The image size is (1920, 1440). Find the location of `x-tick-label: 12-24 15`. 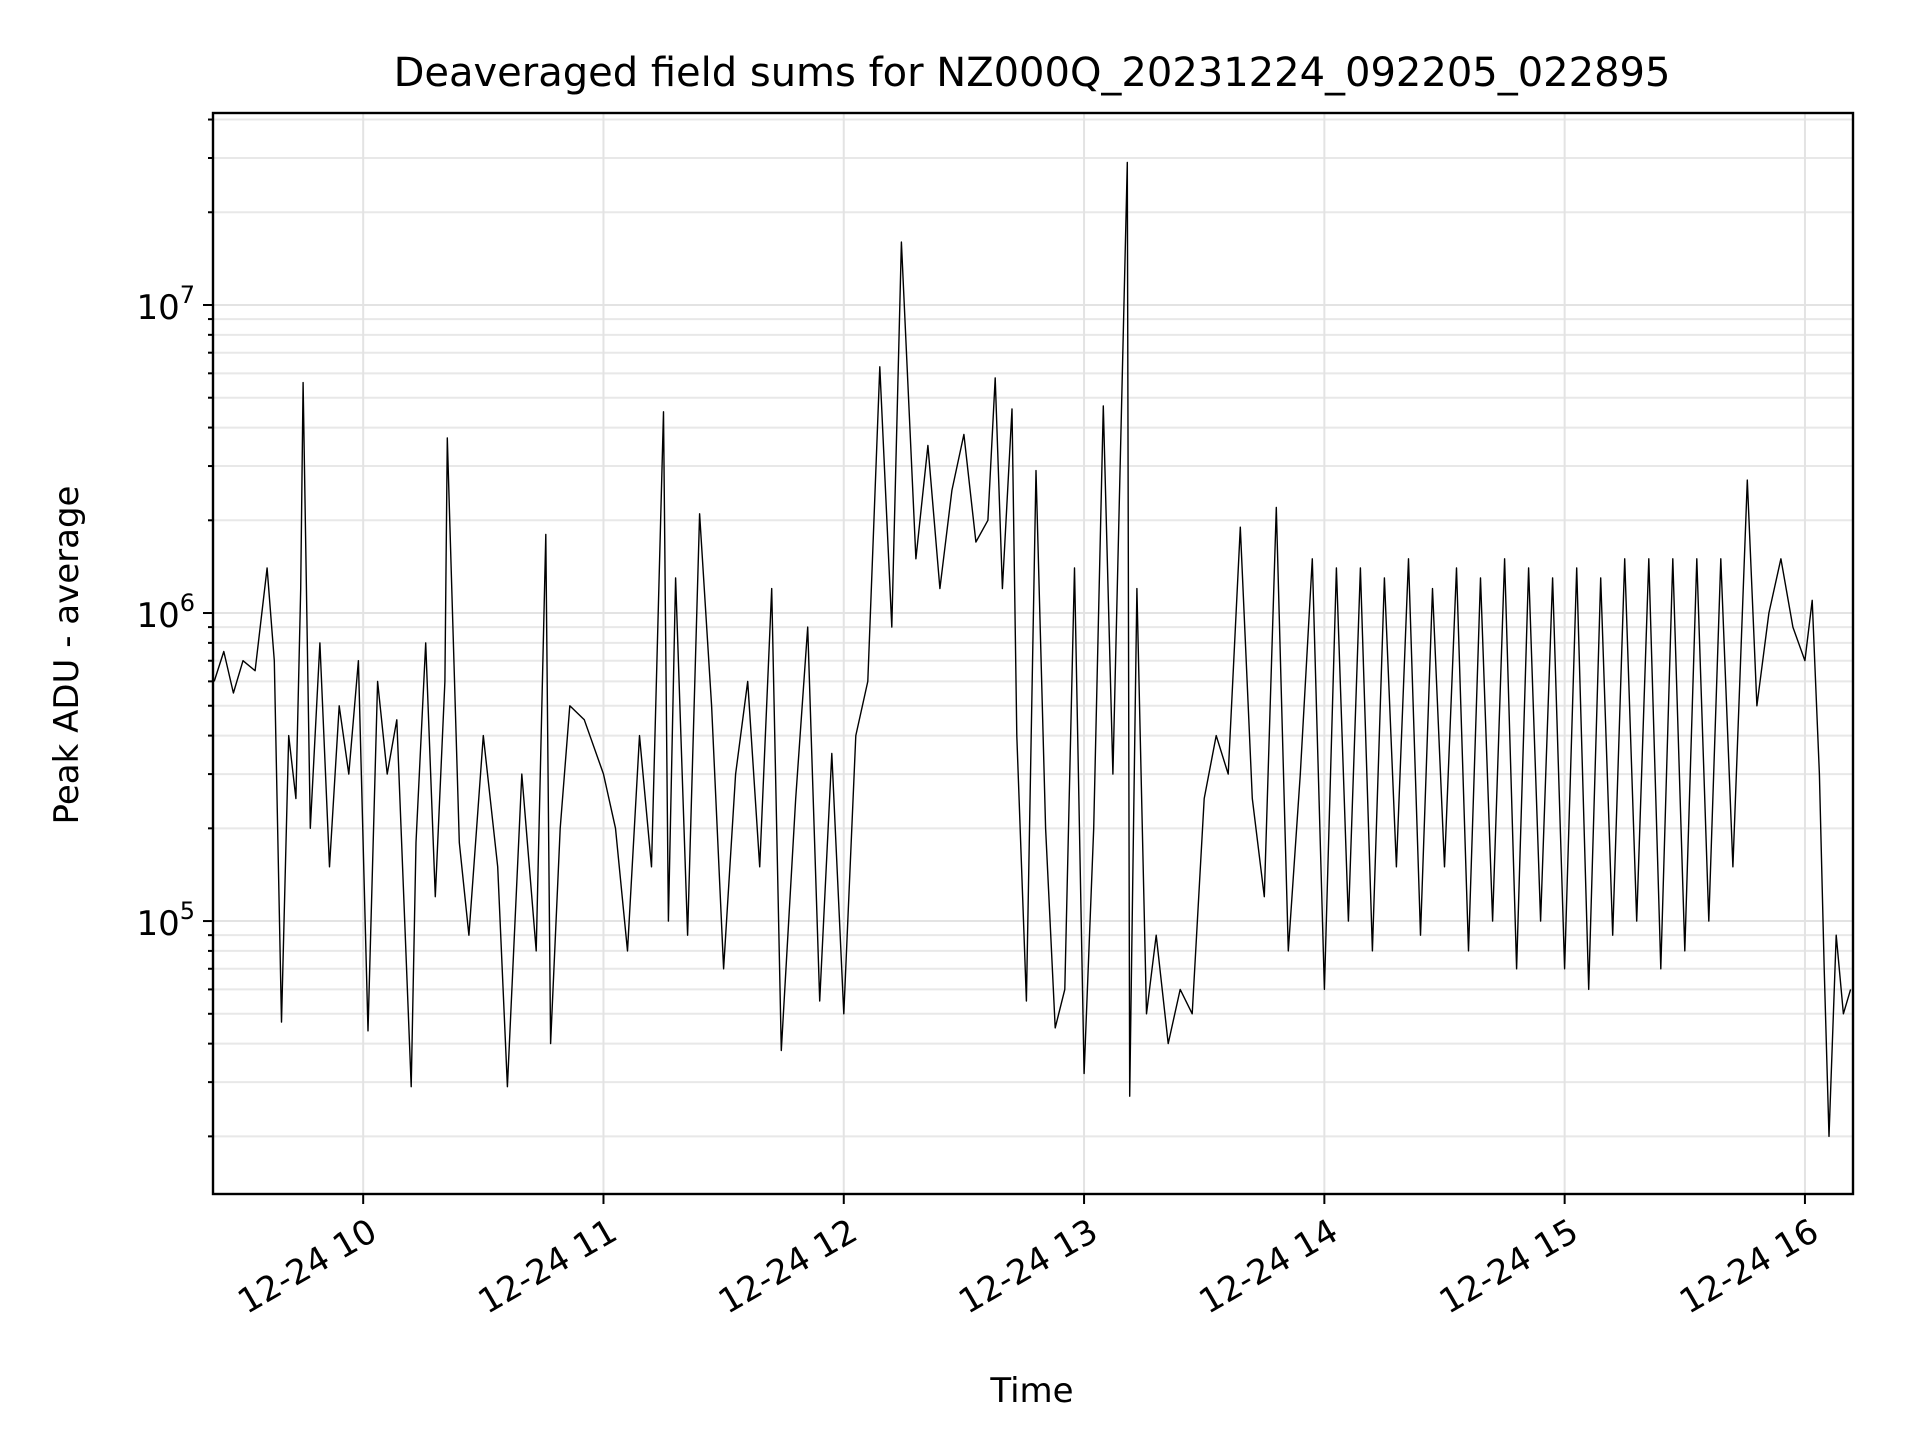

x-tick-label: 12-24 15 is located at coordinates (1509, 1266).